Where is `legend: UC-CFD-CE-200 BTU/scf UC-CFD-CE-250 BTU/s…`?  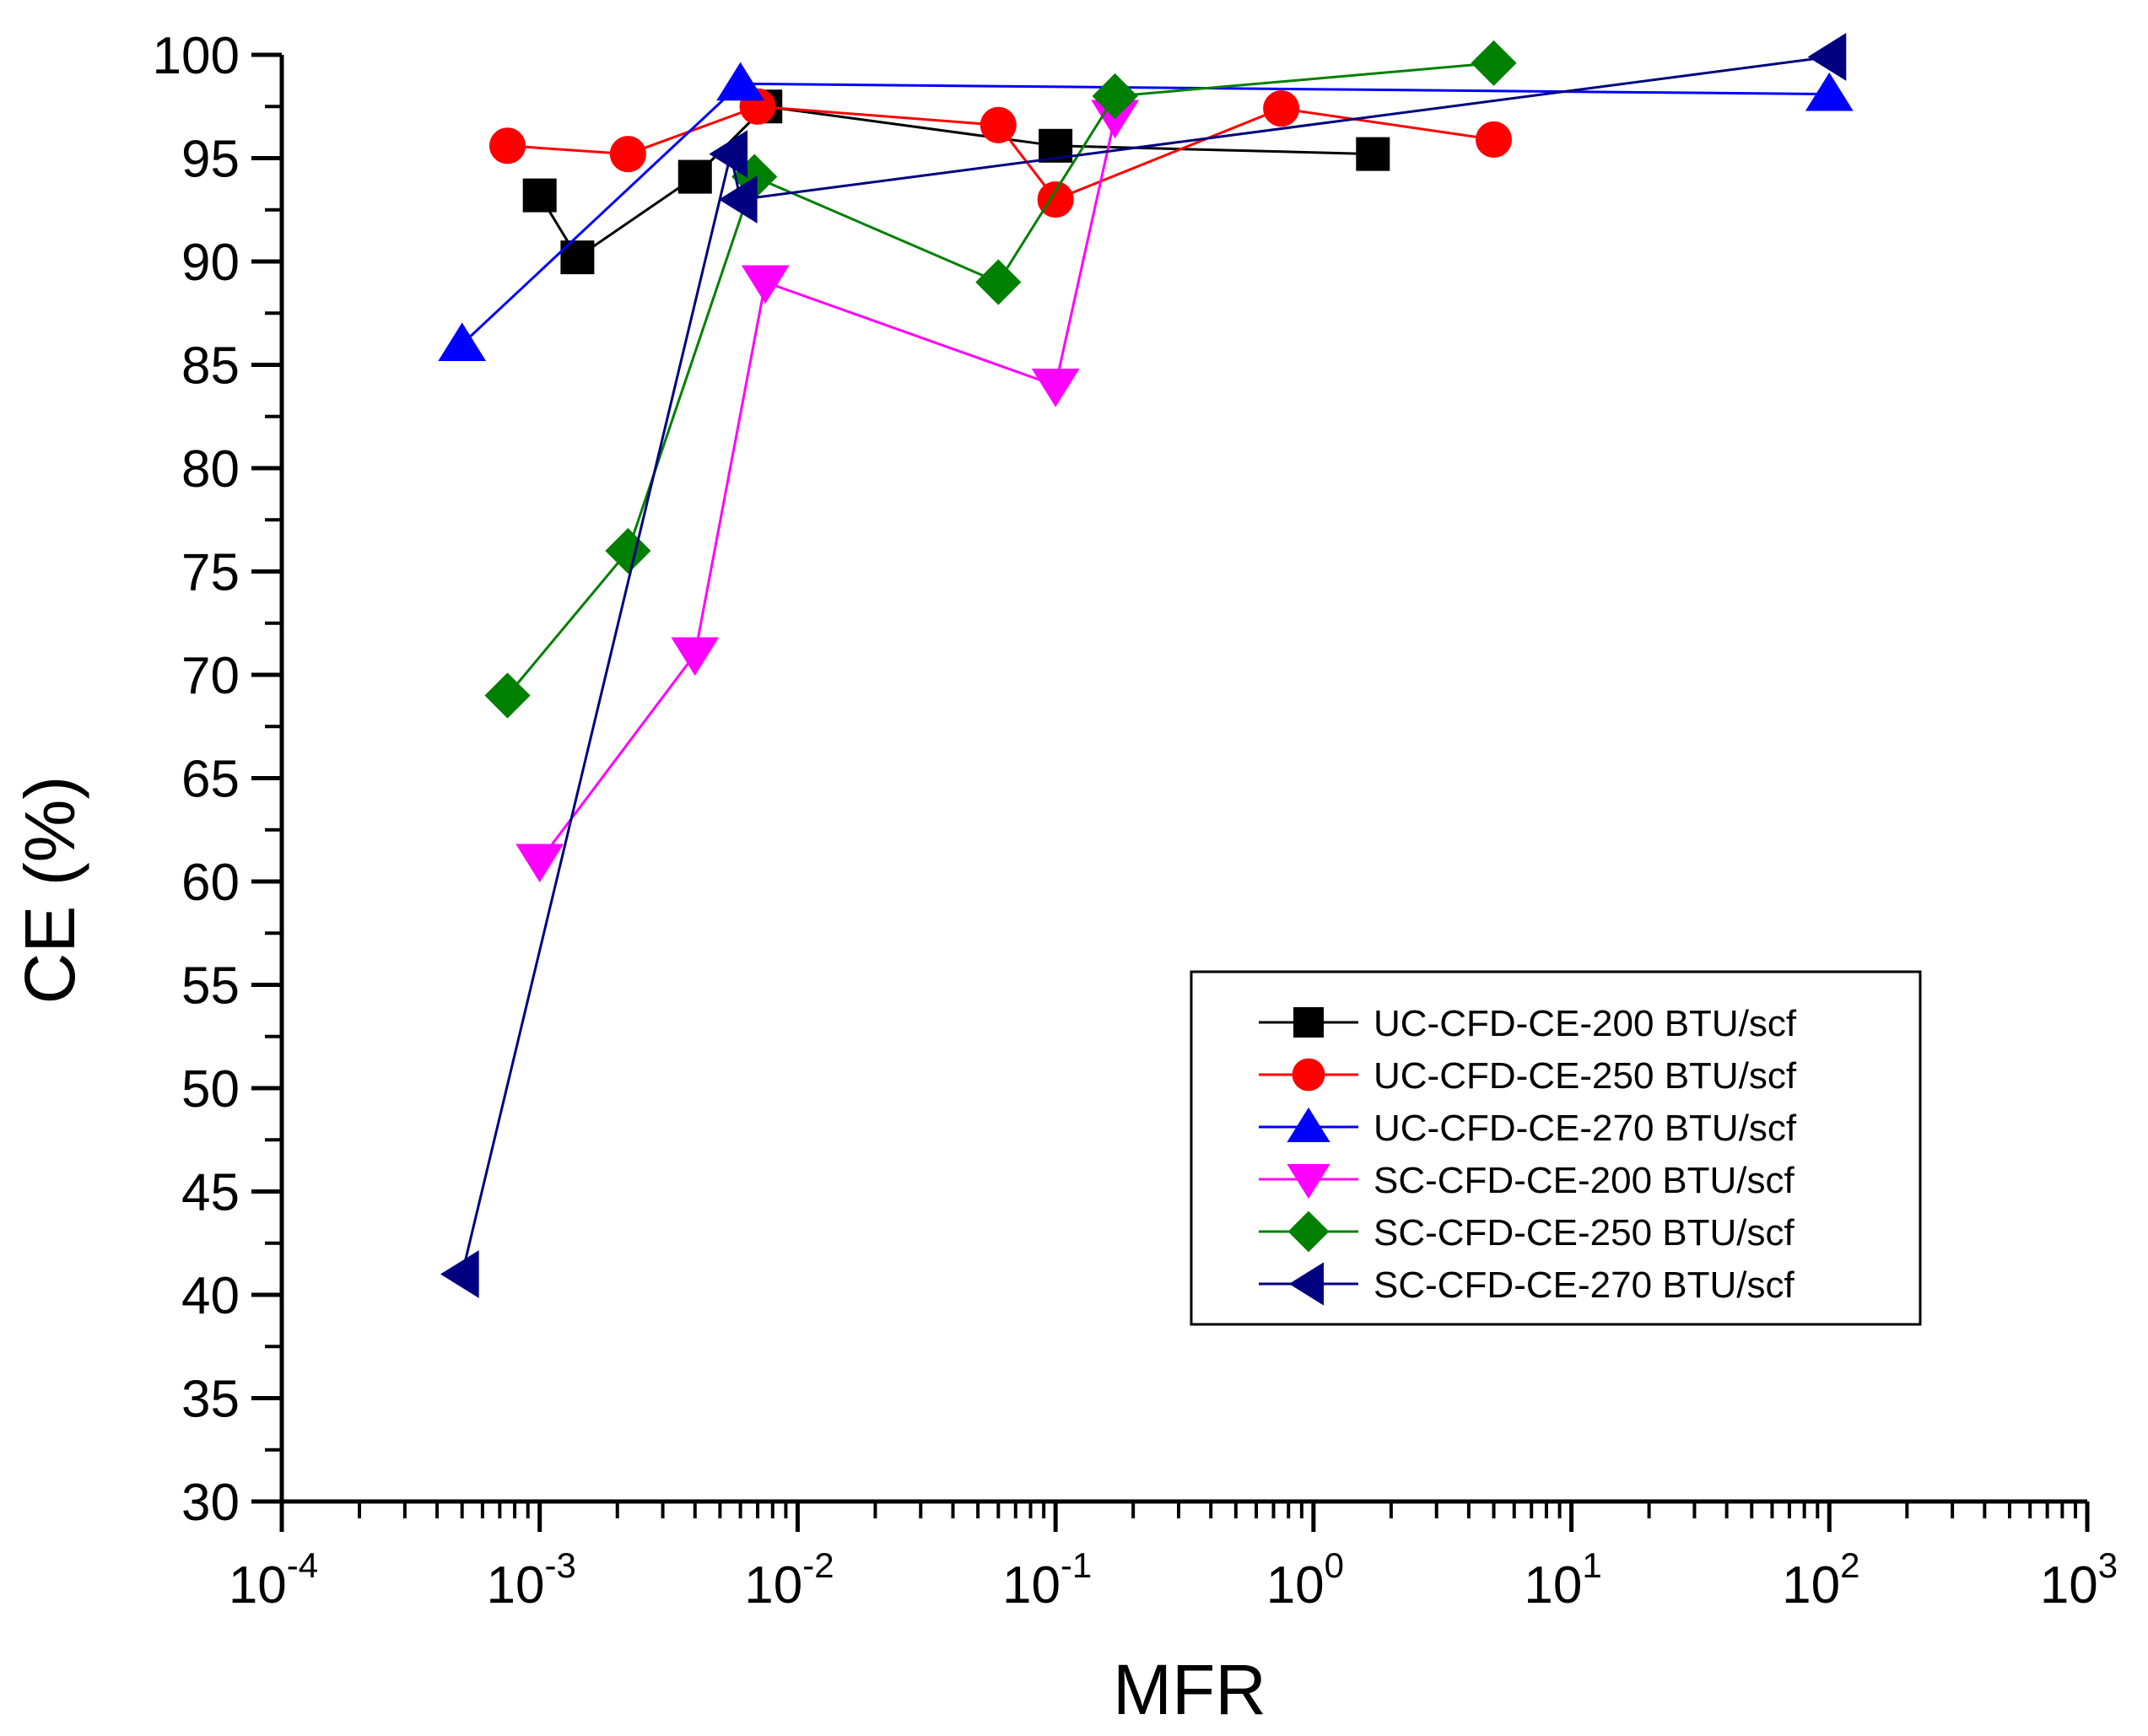 legend: UC-CFD-CE-200 BTU/scf UC-CFD-CE-250 BTU/s… is located at coordinates (1556, 1148).